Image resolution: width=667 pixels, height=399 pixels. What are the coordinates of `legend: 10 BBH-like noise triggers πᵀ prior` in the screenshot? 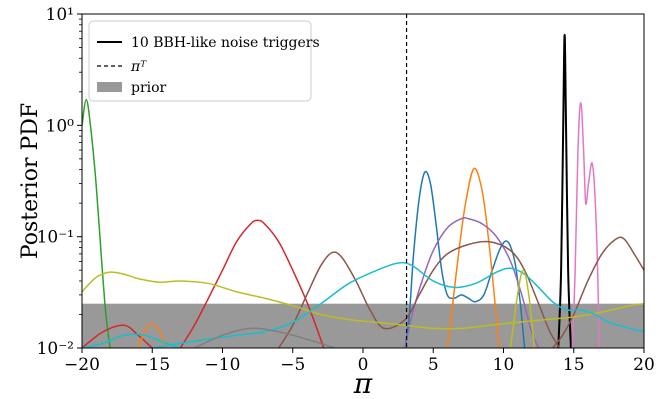 It's located at (204, 61).